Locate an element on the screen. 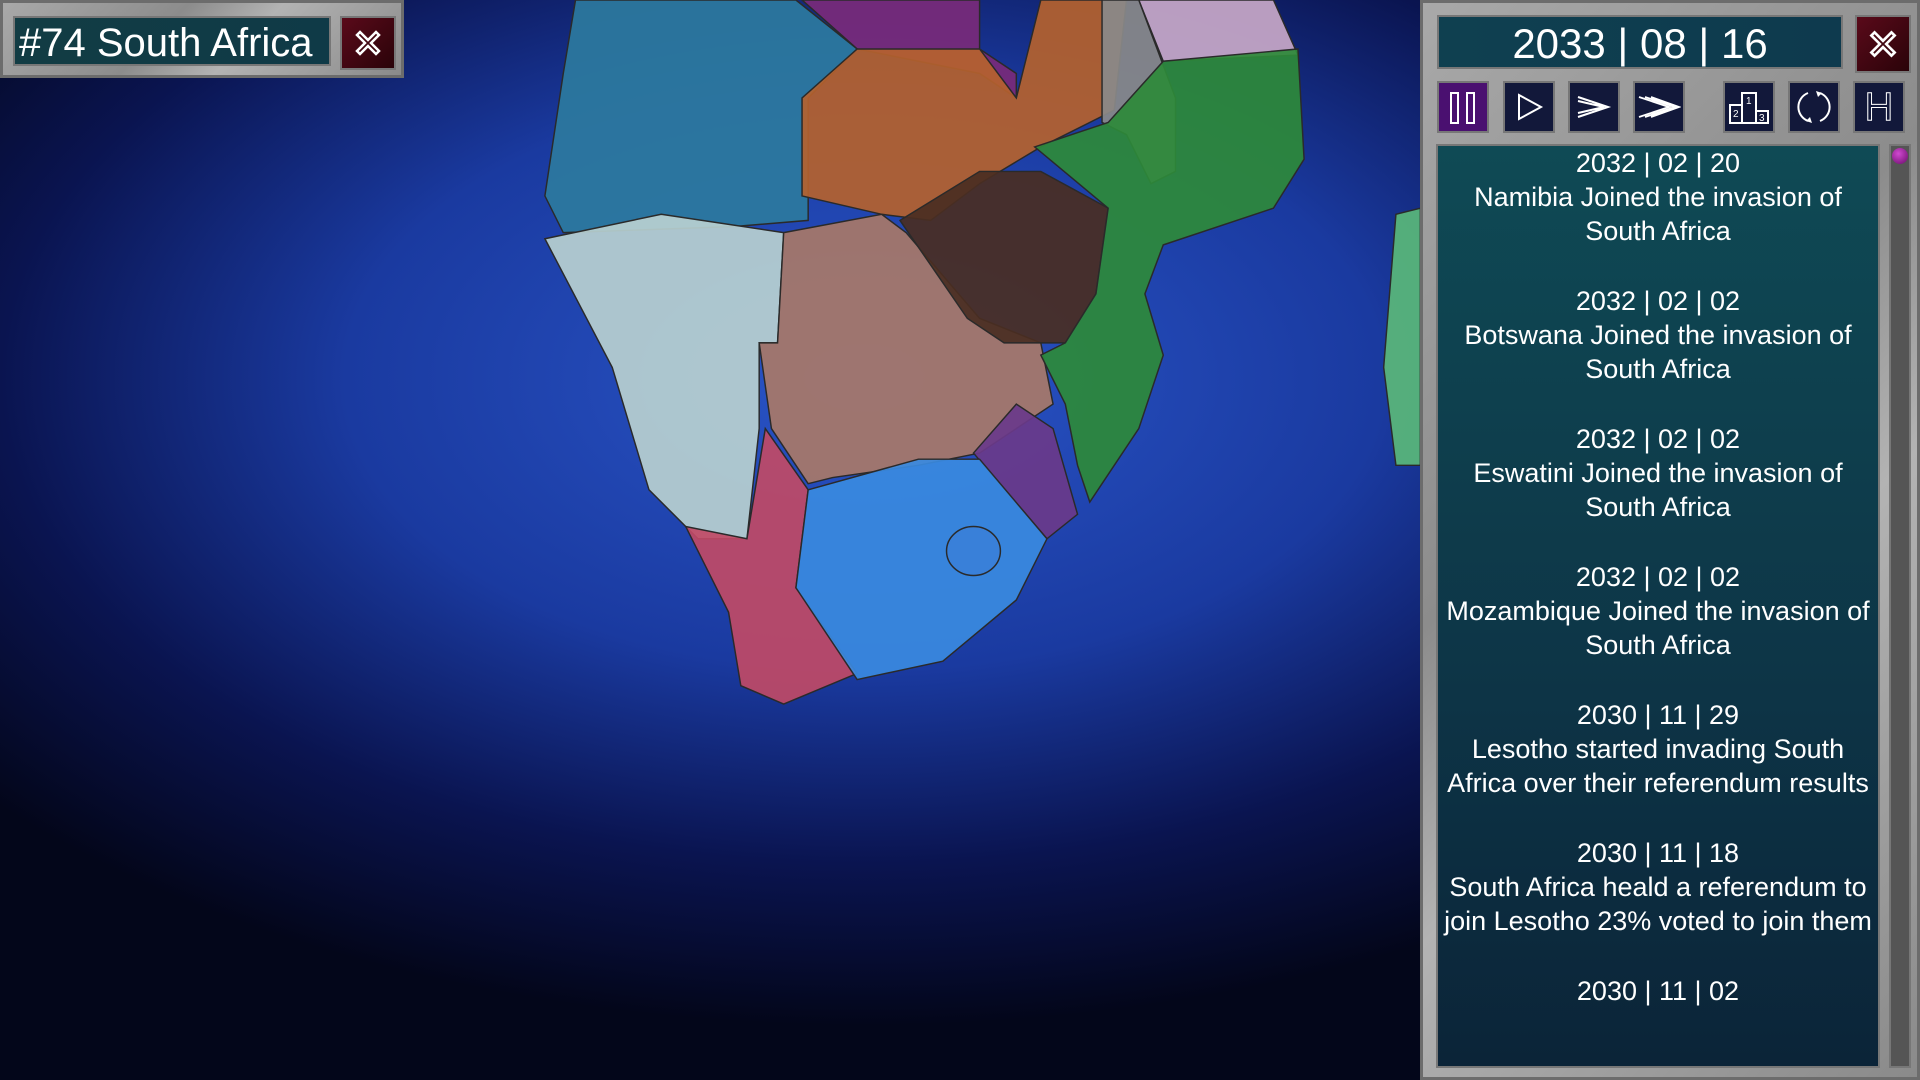 The height and width of the screenshot is (1080, 1920). region-namibia is located at coordinates (664, 376).